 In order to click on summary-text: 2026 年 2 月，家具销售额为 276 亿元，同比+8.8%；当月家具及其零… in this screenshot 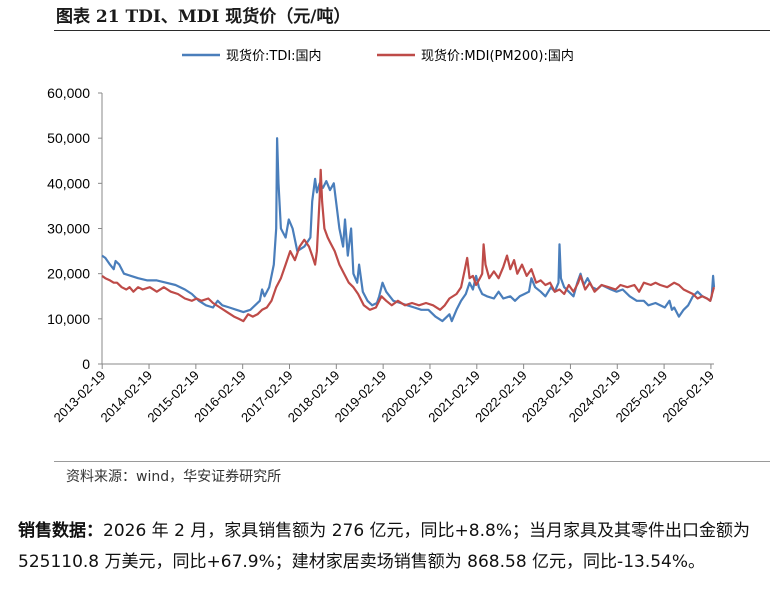, I will do `click(384, 546)`.